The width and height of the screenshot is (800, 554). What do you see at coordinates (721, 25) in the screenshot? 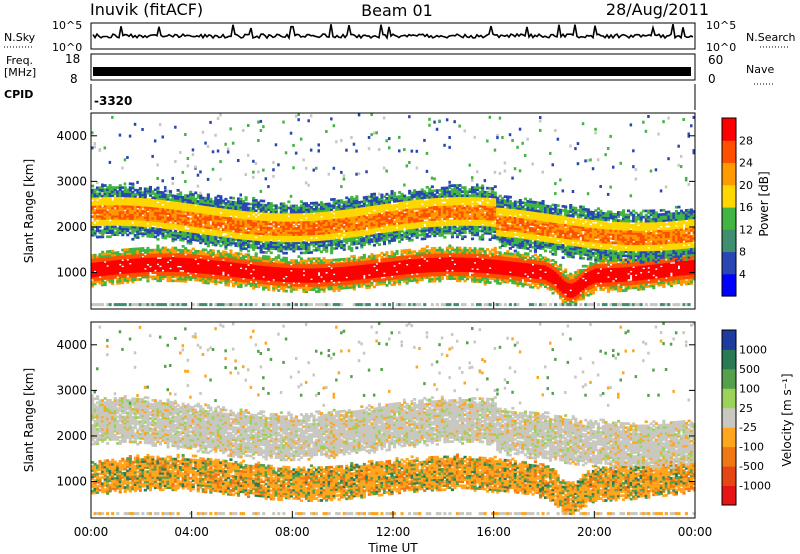
I see `nsearch-tick-top: 10^5` at bounding box center [721, 25].